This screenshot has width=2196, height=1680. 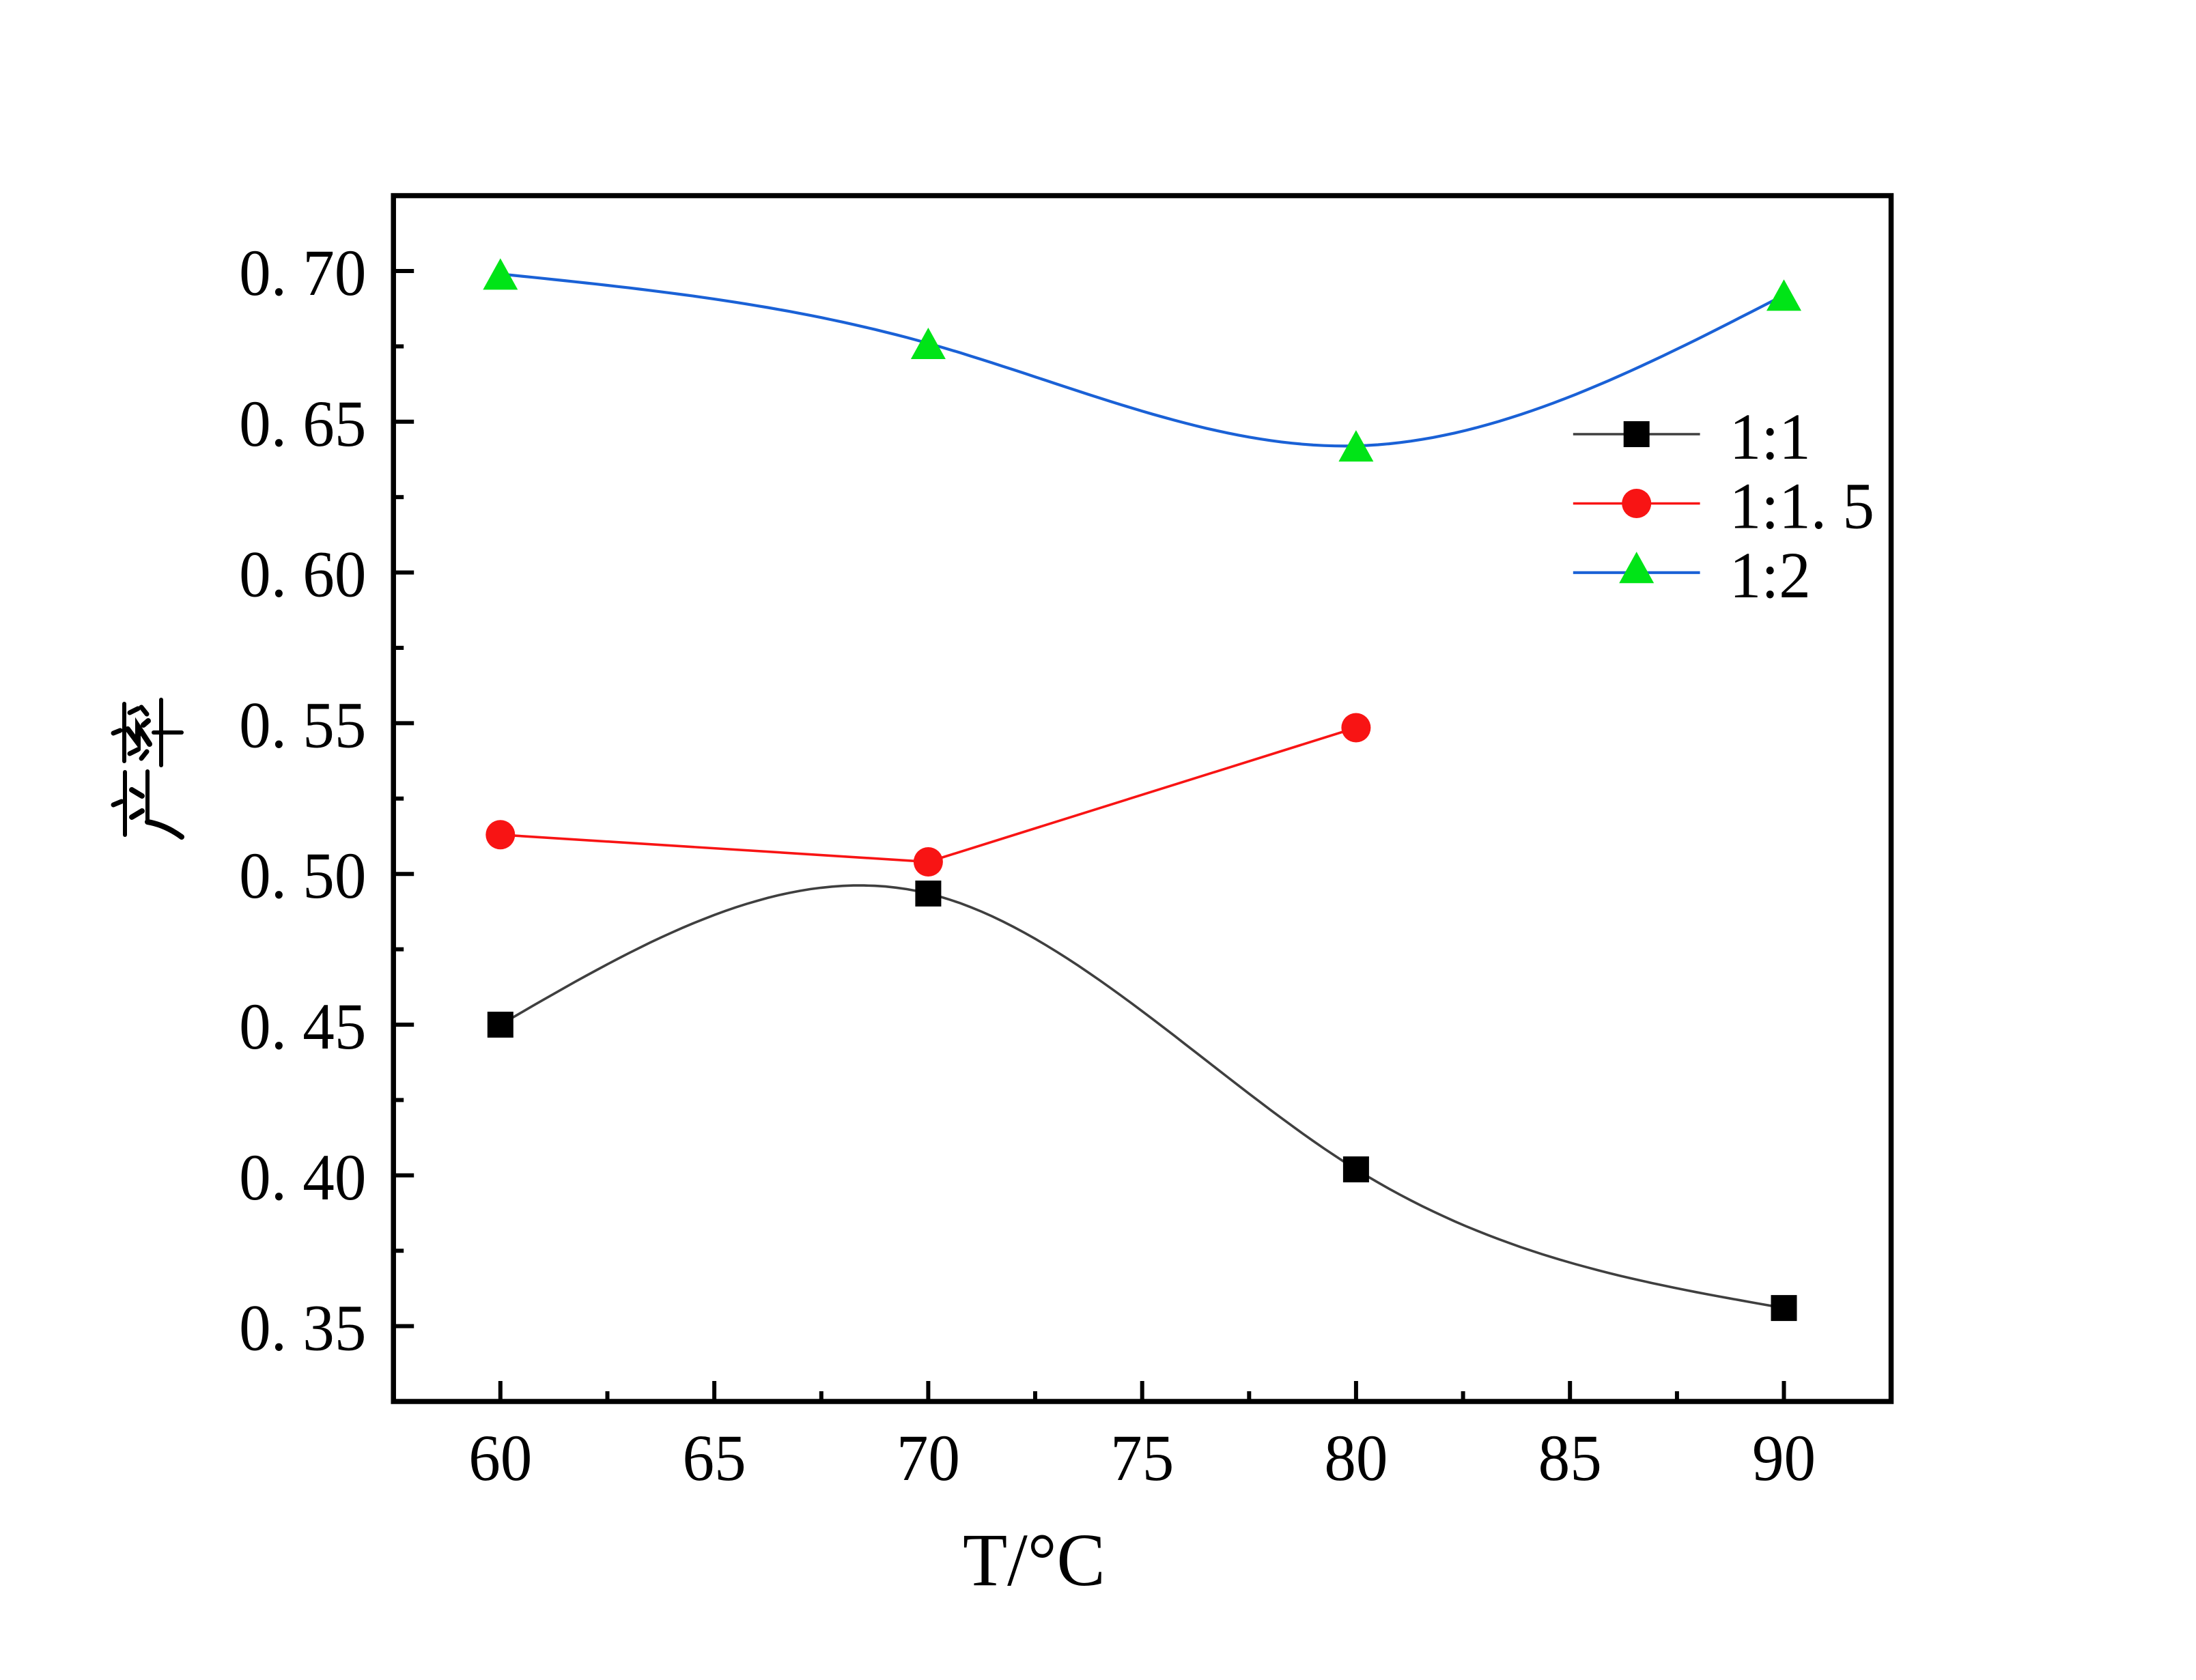 What do you see at coordinates (1570, 1459) in the screenshot?
I see `svg-text: 85` at bounding box center [1570, 1459].